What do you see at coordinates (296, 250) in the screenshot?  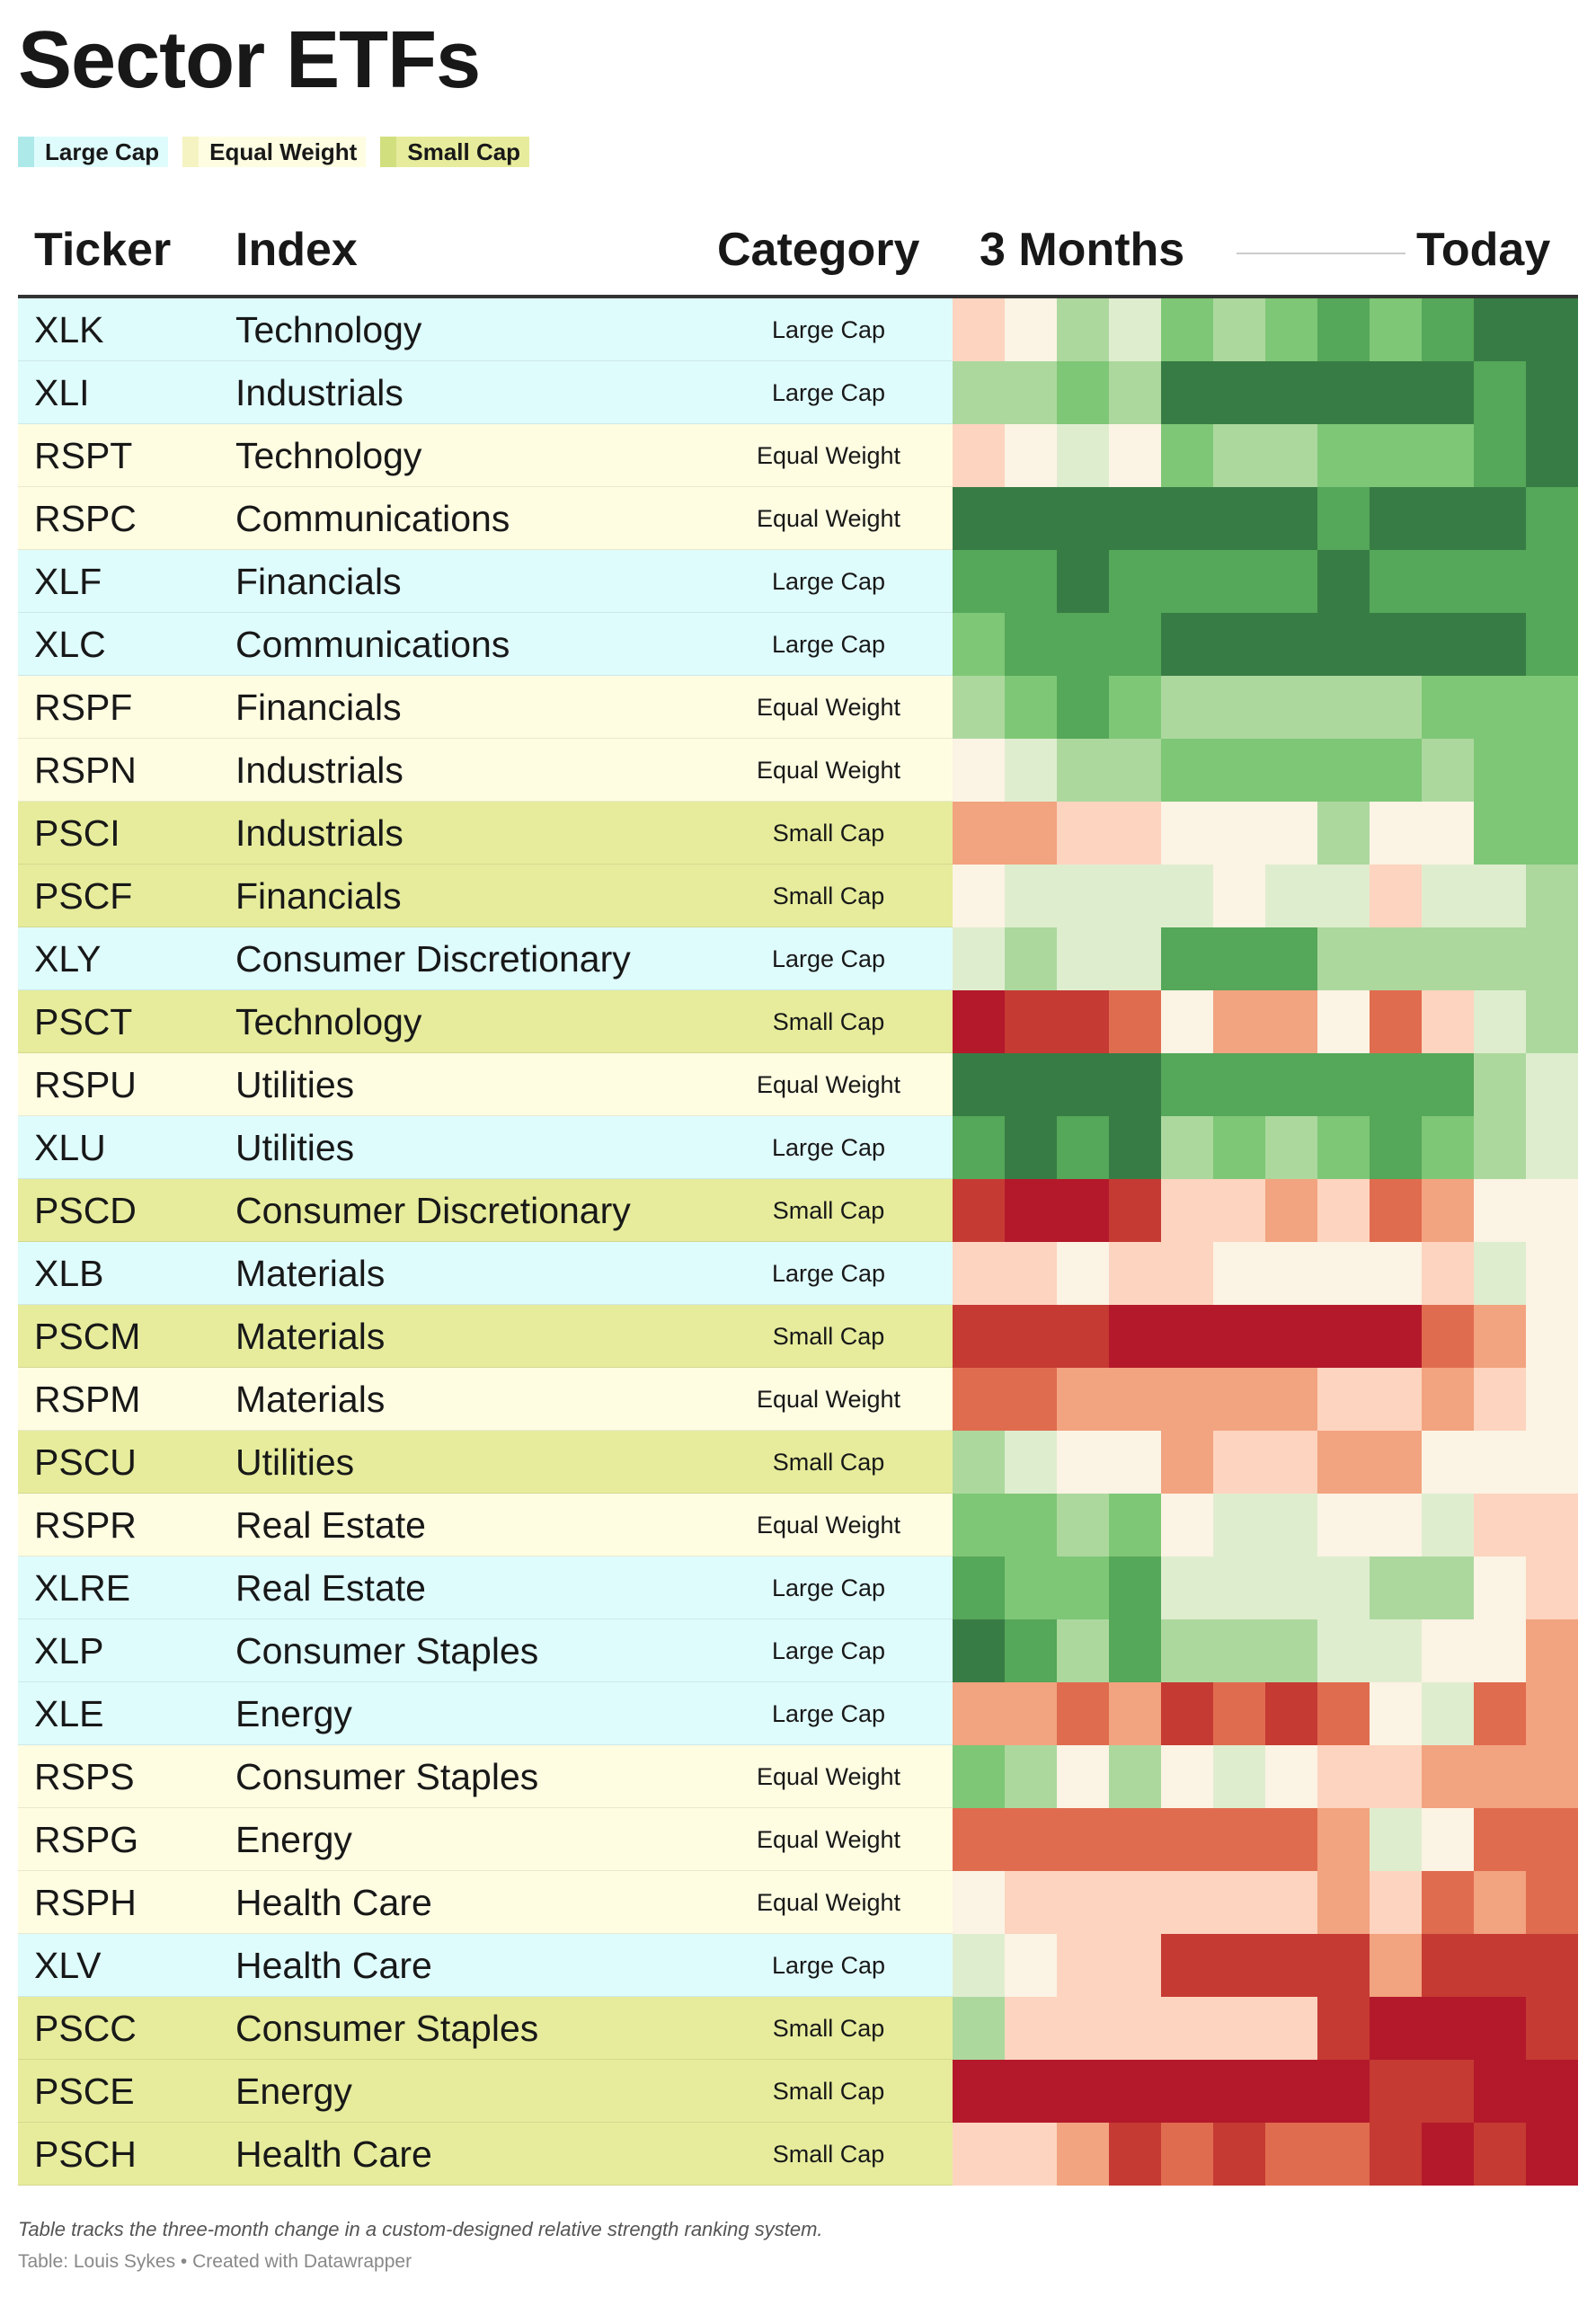 I see `header-index: Index` at bounding box center [296, 250].